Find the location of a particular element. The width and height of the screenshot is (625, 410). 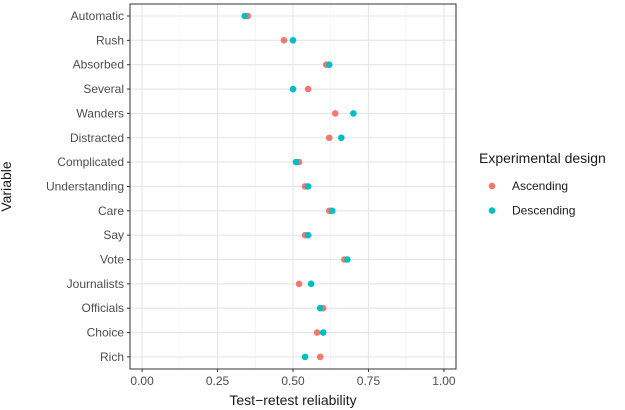

x-tick-label: 0.75 is located at coordinates (369, 381).